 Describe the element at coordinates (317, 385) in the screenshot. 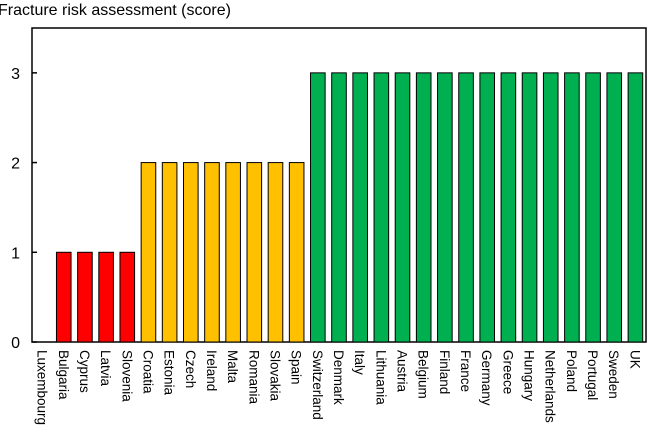

I see `x-tick-label: Switzerland` at that location.